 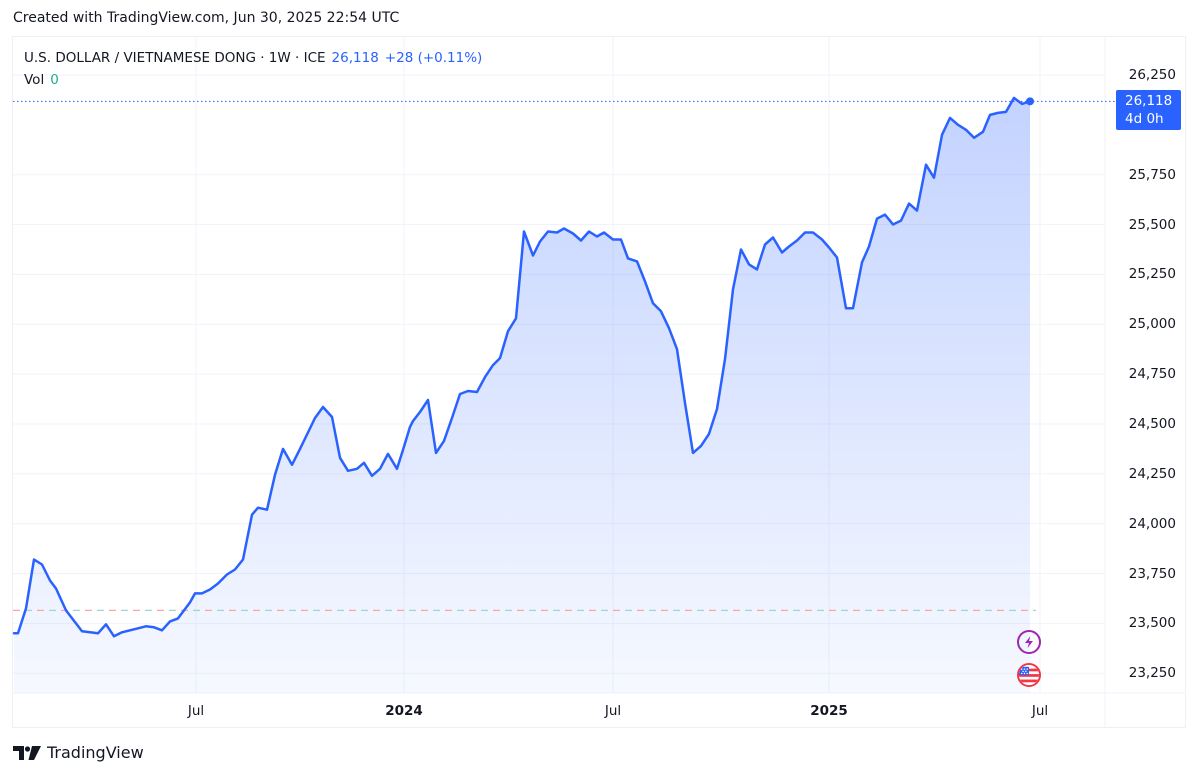 What do you see at coordinates (1152, 673) in the screenshot?
I see `price-axis-label: 23,250` at bounding box center [1152, 673].